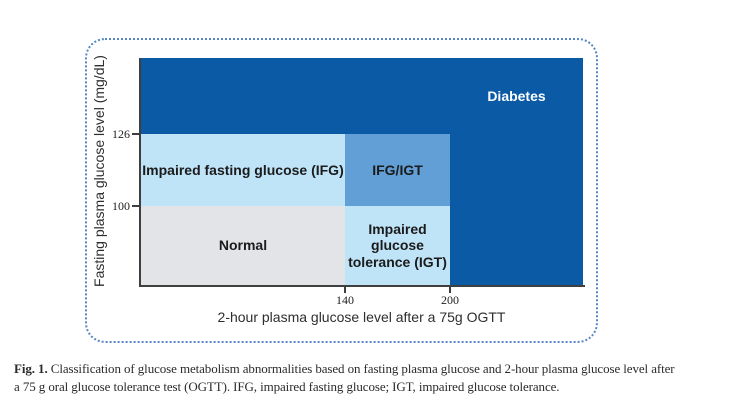  Describe the element at coordinates (121, 134) in the screenshot. I see `y-tick-label-126: 126` at that location.